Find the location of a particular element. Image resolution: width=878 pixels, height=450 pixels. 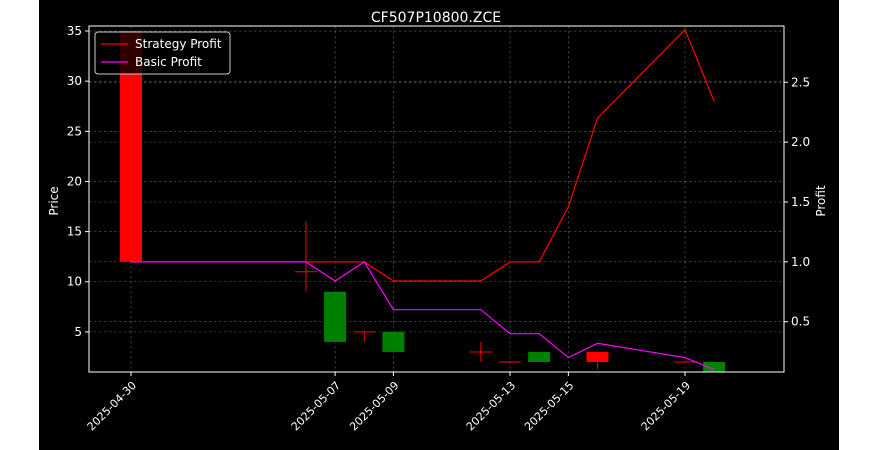

y-tick-label-left: 35 is located at coordinates (74, 31).